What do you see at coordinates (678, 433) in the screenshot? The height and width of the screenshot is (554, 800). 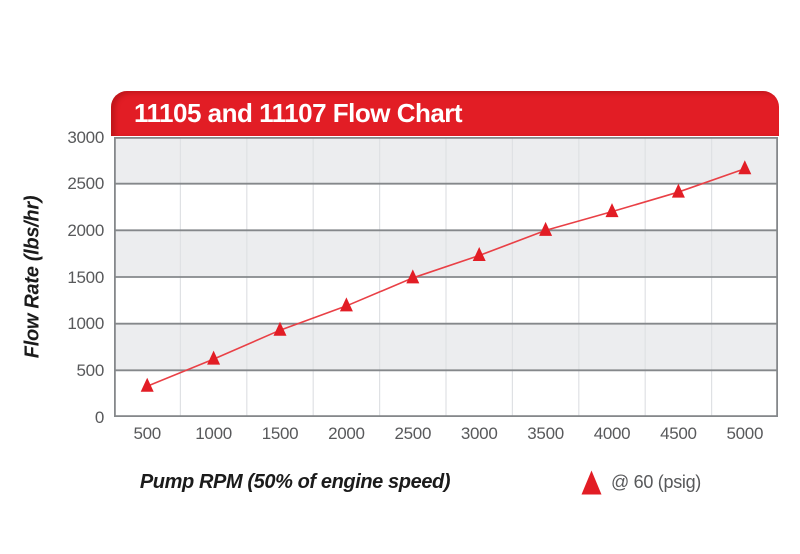 I see `x-tick-label: 4500` at bounding box center [678, 433].